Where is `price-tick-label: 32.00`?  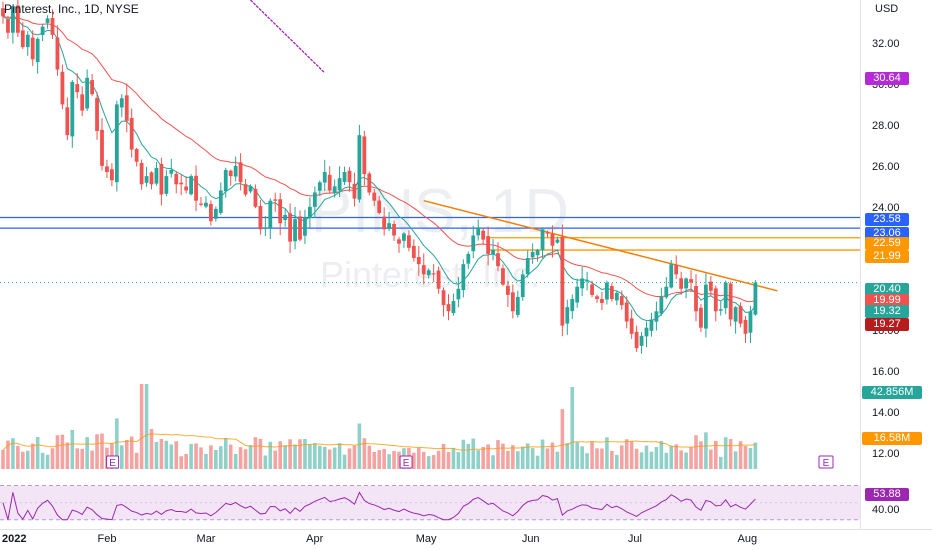 price-tick-label: 32.00 is located at coordinates (886, 44).